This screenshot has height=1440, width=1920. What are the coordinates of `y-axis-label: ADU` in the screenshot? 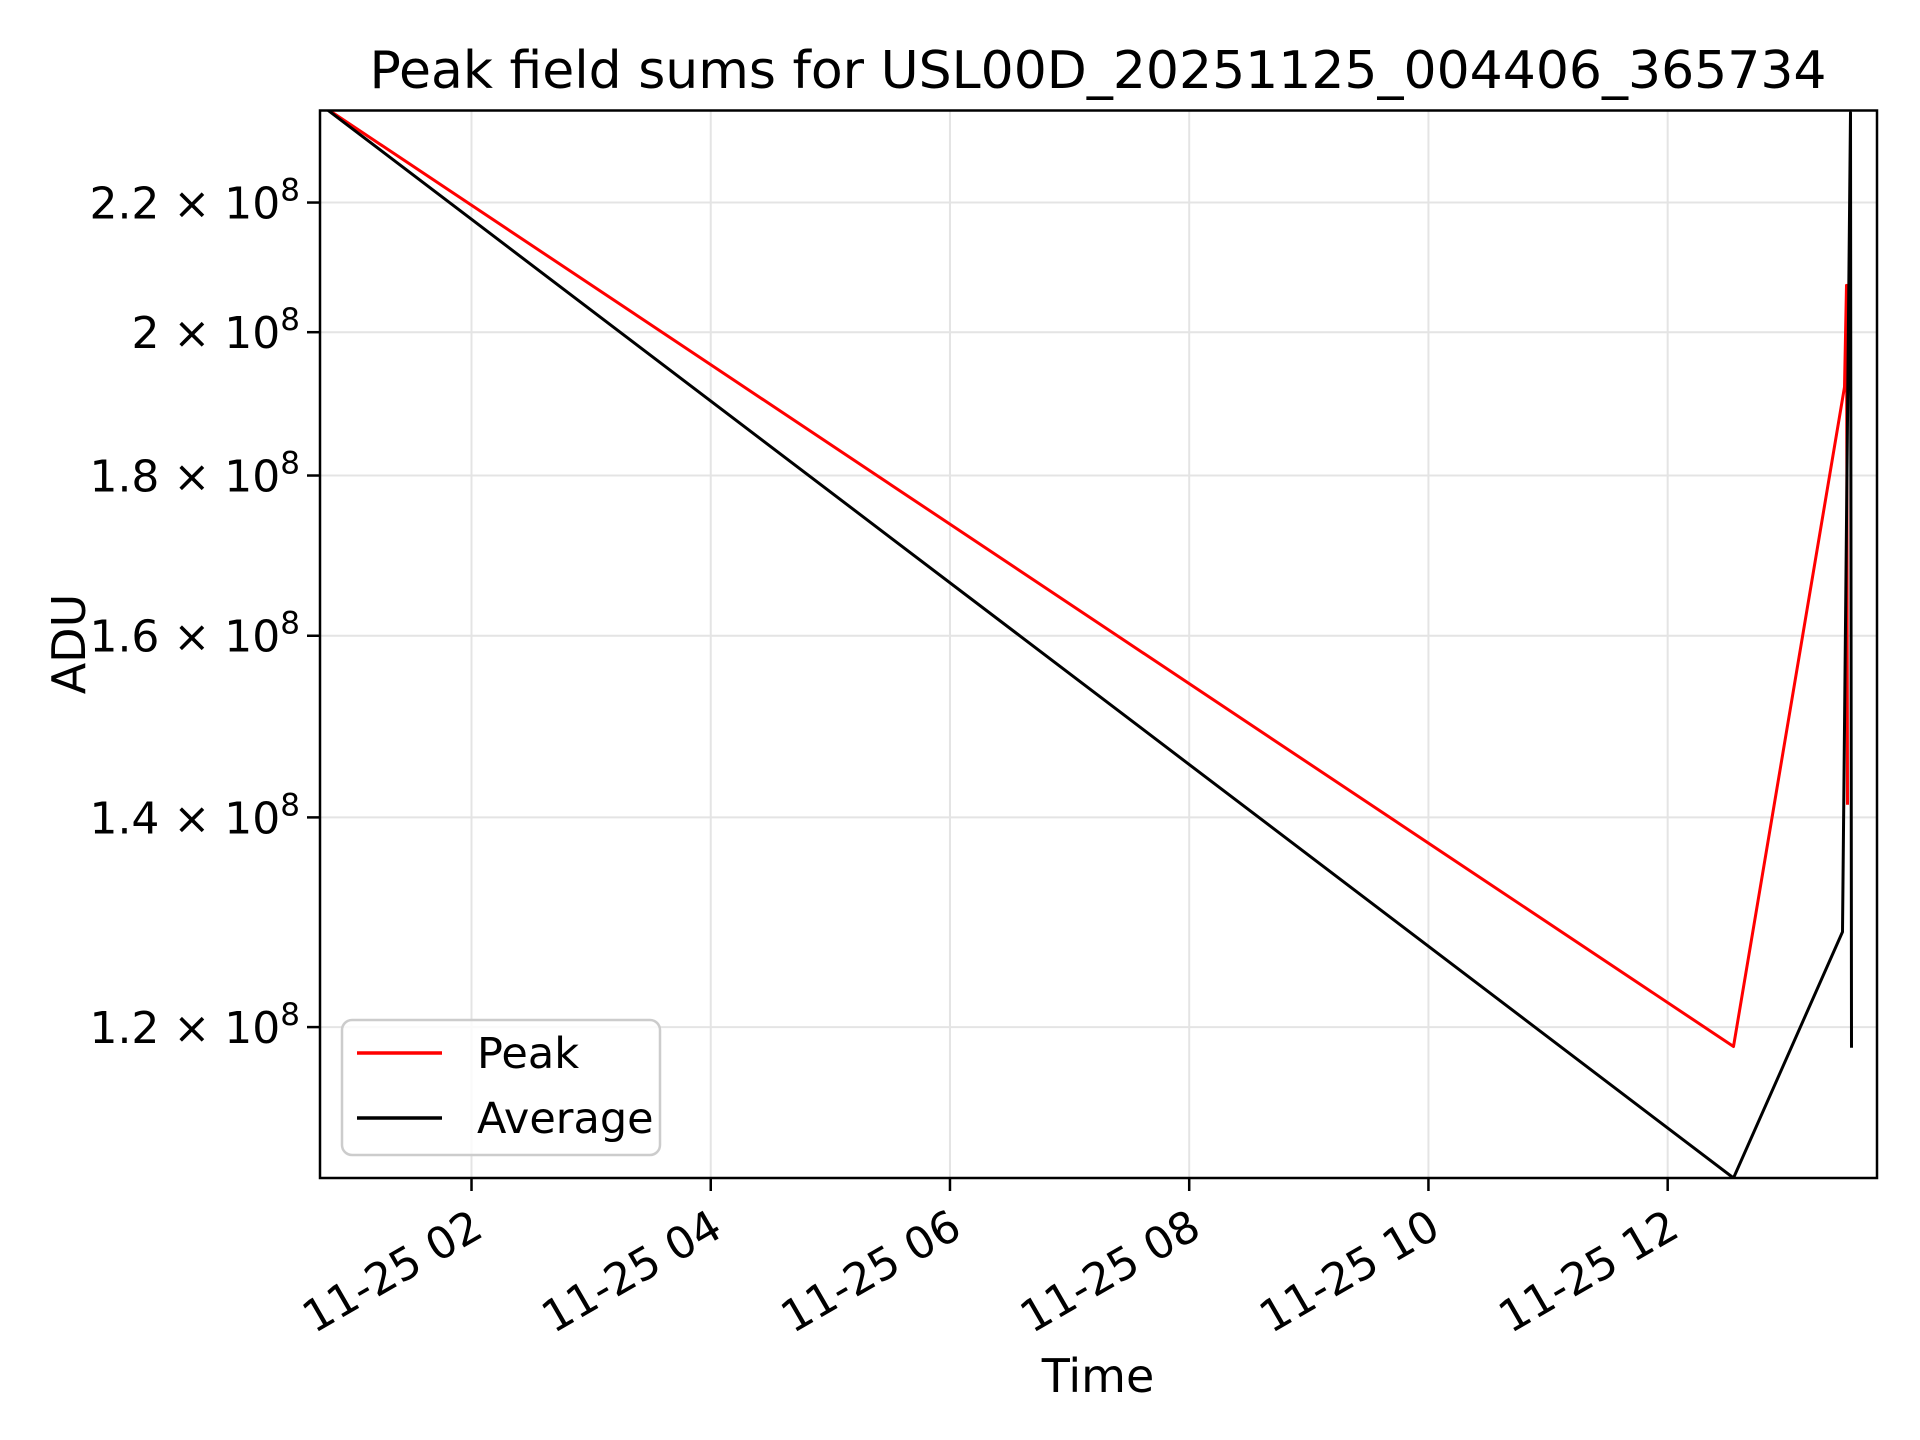 It's located at (69, 644).